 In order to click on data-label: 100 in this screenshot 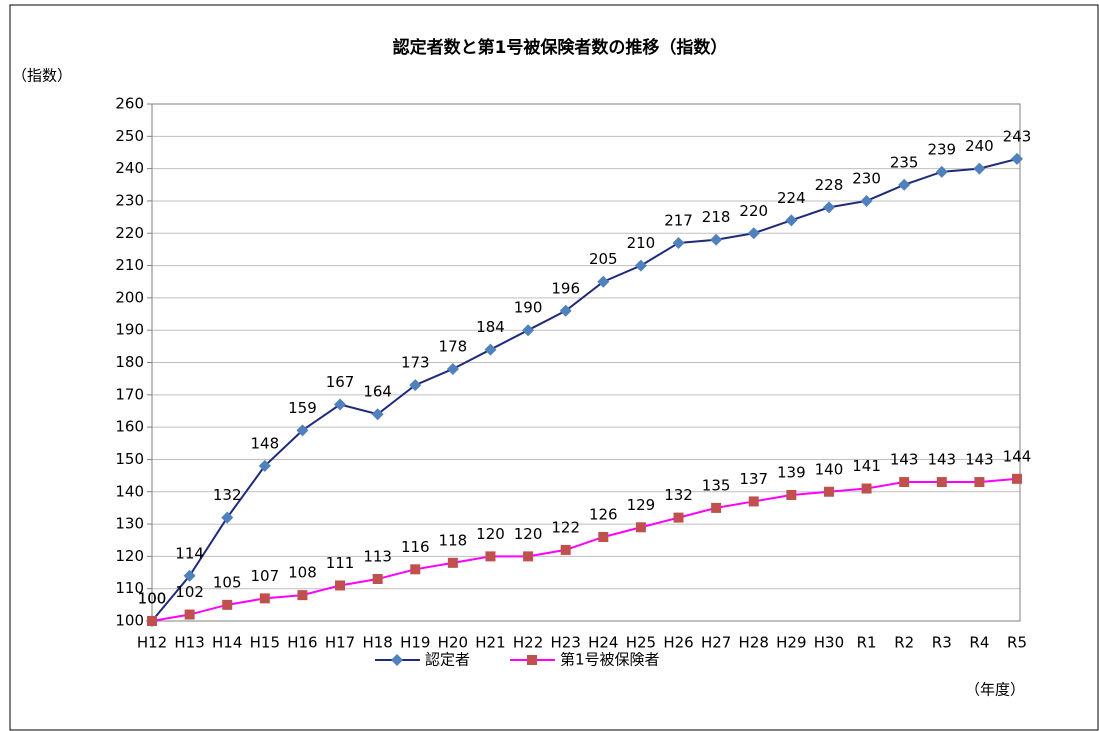, I will do `click(152, 599)`.